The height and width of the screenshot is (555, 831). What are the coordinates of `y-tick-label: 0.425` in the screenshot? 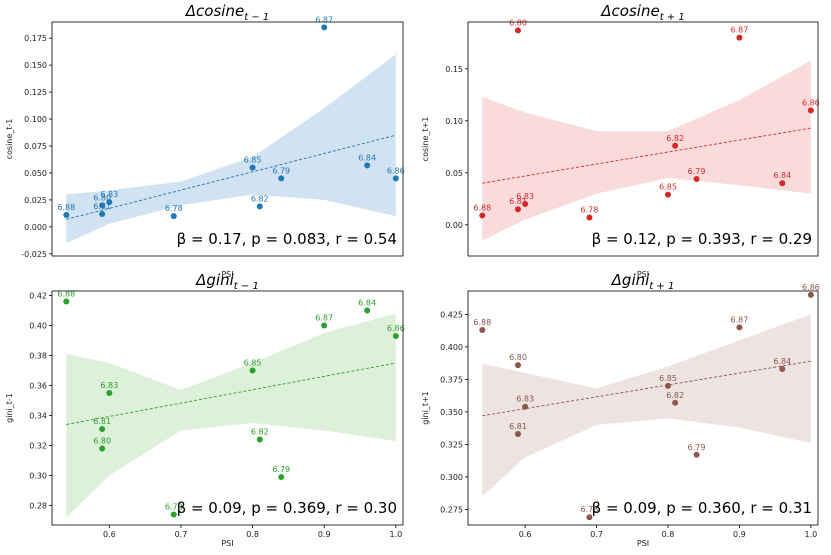 It's located at (451, 314).